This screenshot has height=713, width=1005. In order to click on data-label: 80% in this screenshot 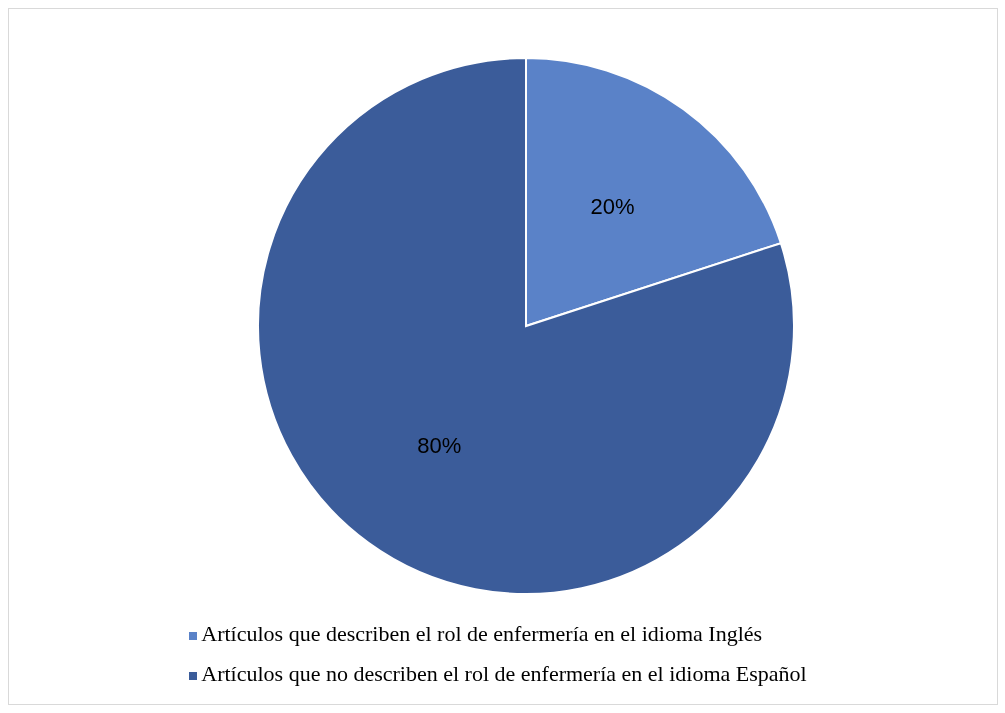, I will do `click(439, 445)`.